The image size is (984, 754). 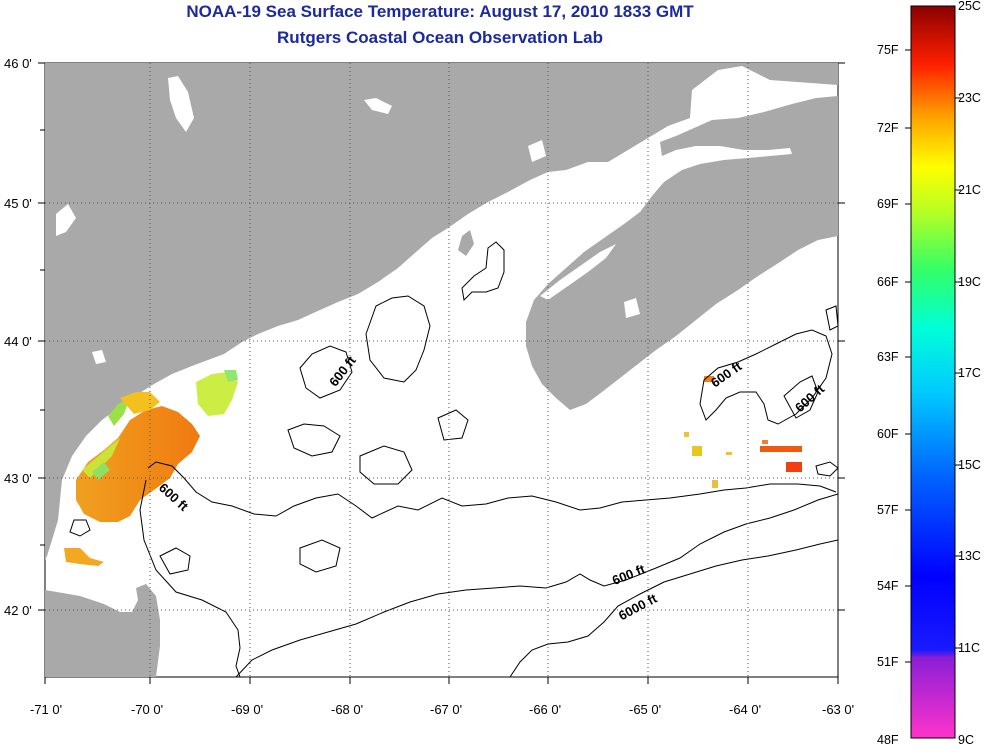 I want to click on lon-label: -71 0', so click(x=46, y=709).